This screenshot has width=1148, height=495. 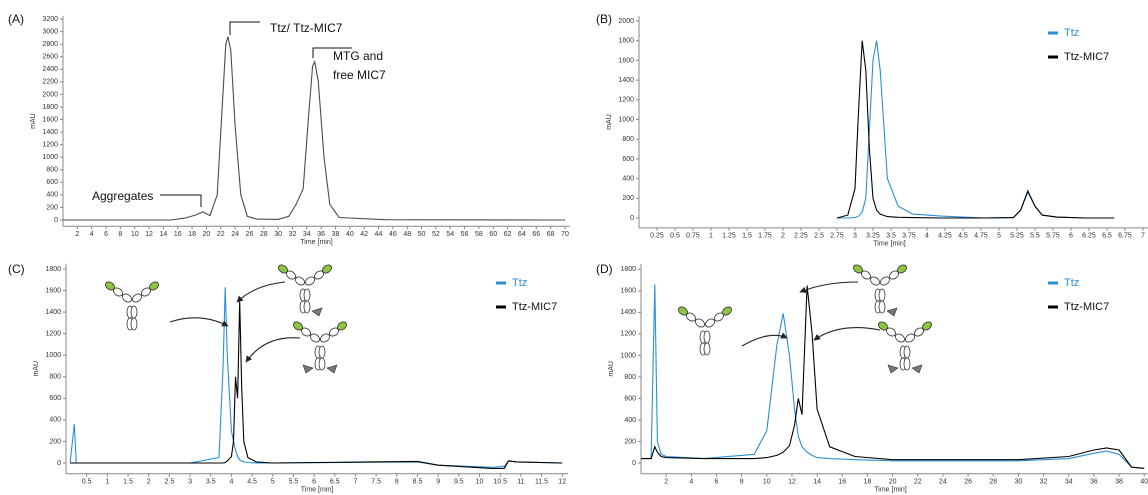 What do you see at coordinates (50, 57) in the screenshot?
I see `y-tick-label: 2600` at bounding box center [50, 57].